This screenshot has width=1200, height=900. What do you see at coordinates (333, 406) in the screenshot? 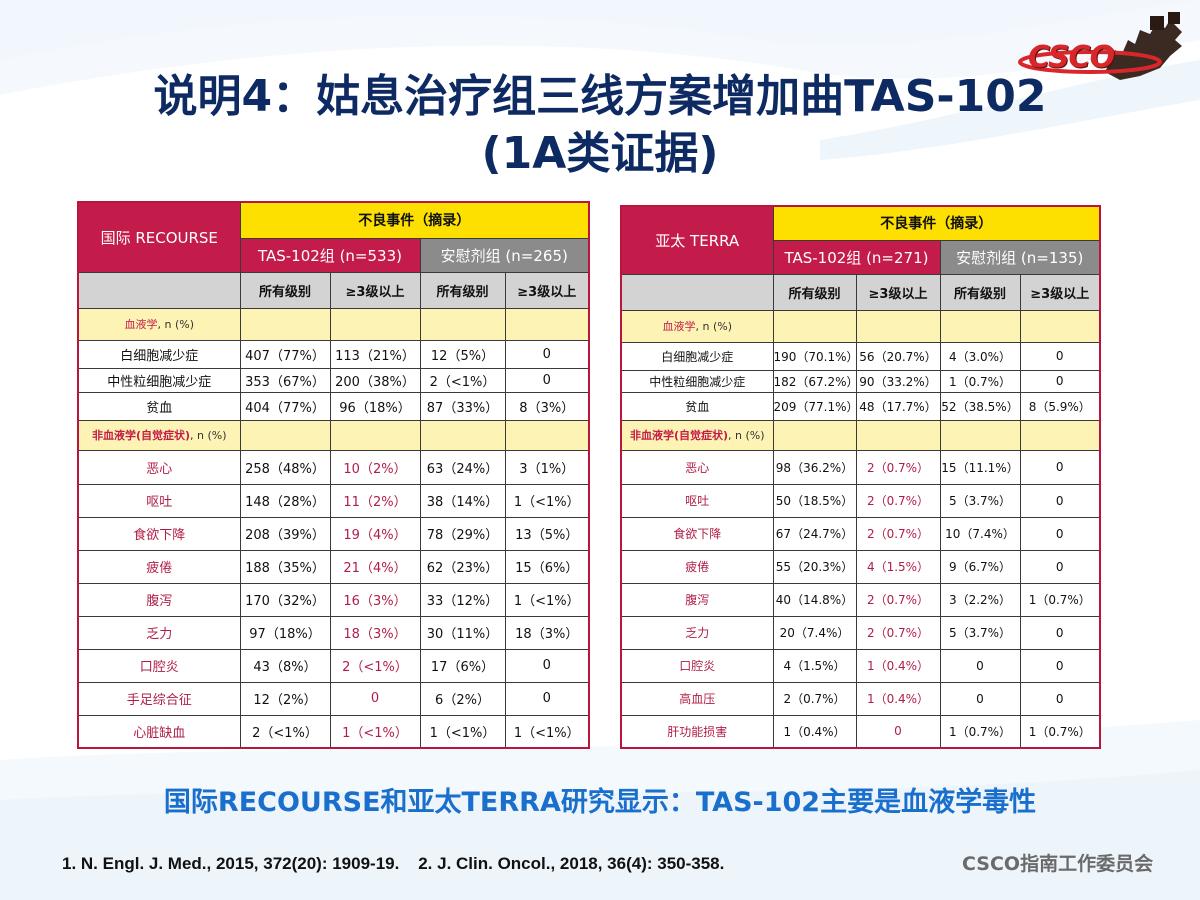
I see `table-row: 贫血 404（77%） 96（18%） 87（33%） 8（3%）` at bounding box center [333, 406].